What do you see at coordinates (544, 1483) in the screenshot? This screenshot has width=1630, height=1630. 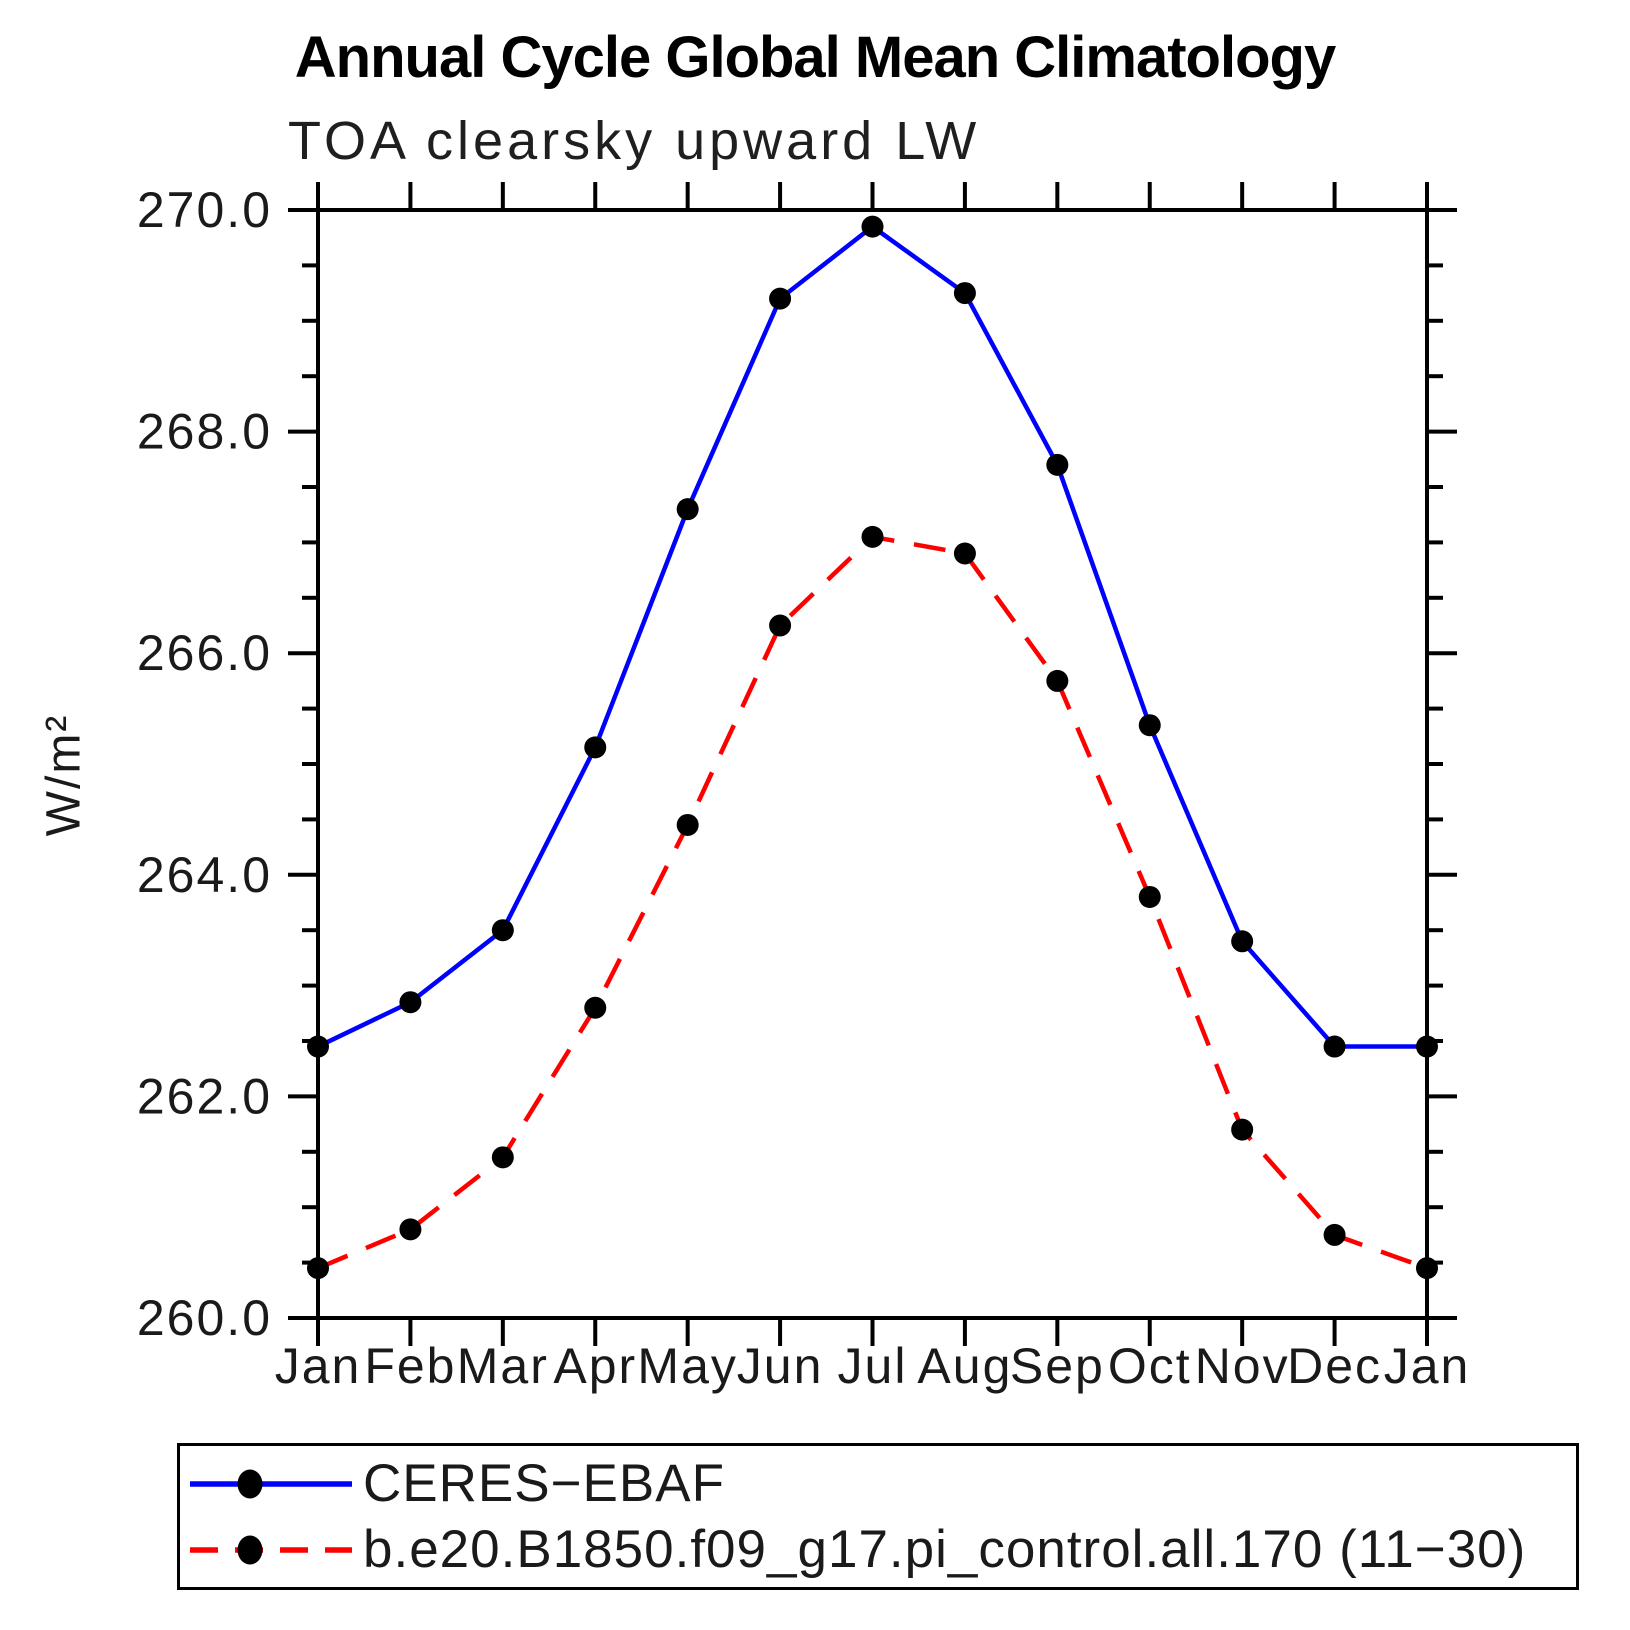 I see `legend-label: CERES−EBAF` at bounding box center [544, 1483].